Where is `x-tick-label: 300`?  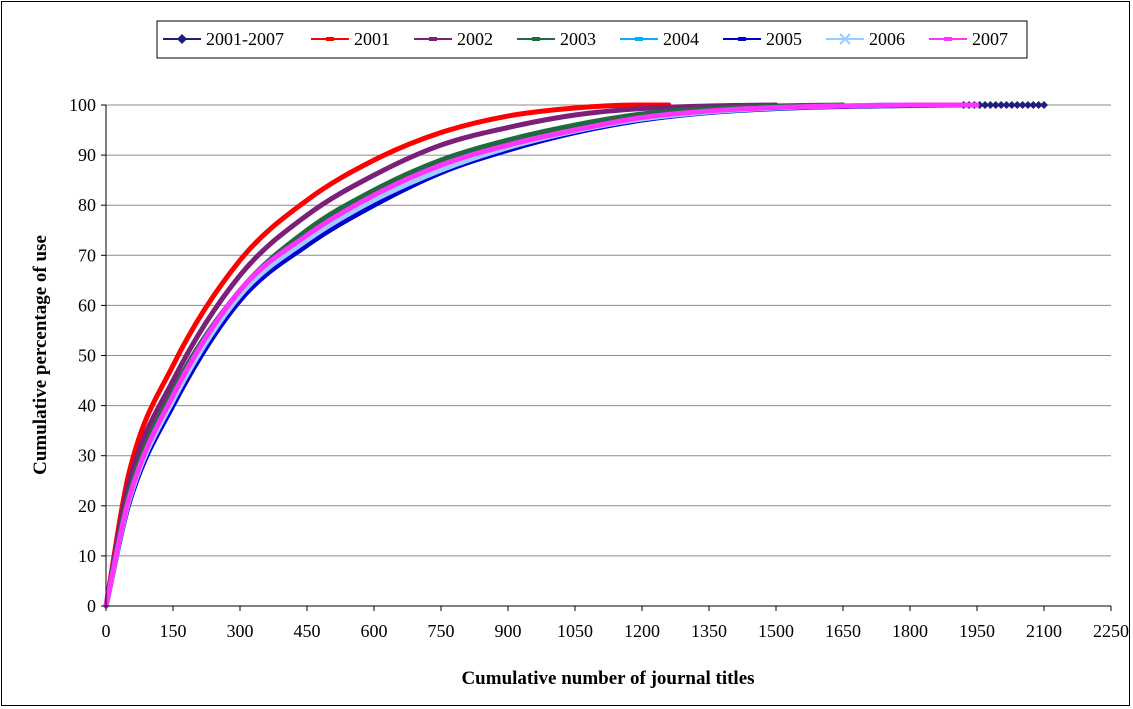
x-tick-label: 300 is located at coordinates (240, 631).